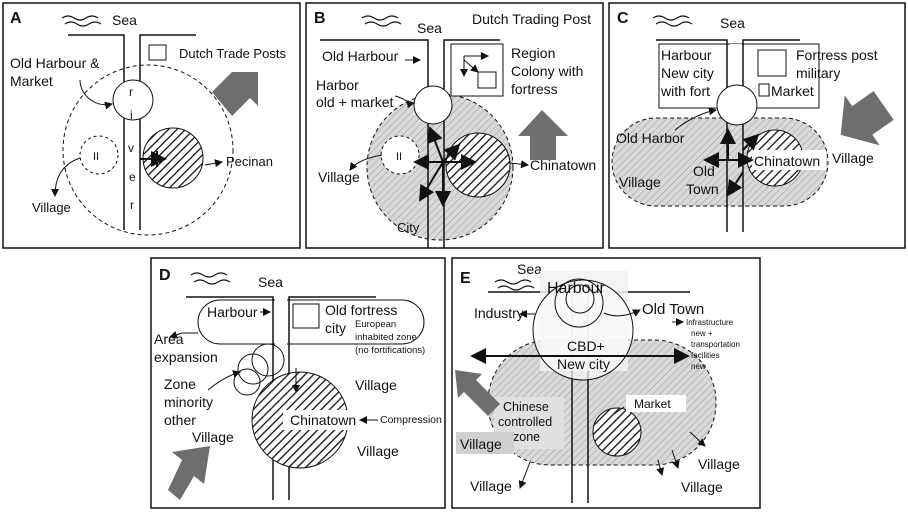  Describe the element at coordinates (623, 18) in the screenshot. I see `panel-c-letter: C` at that location.